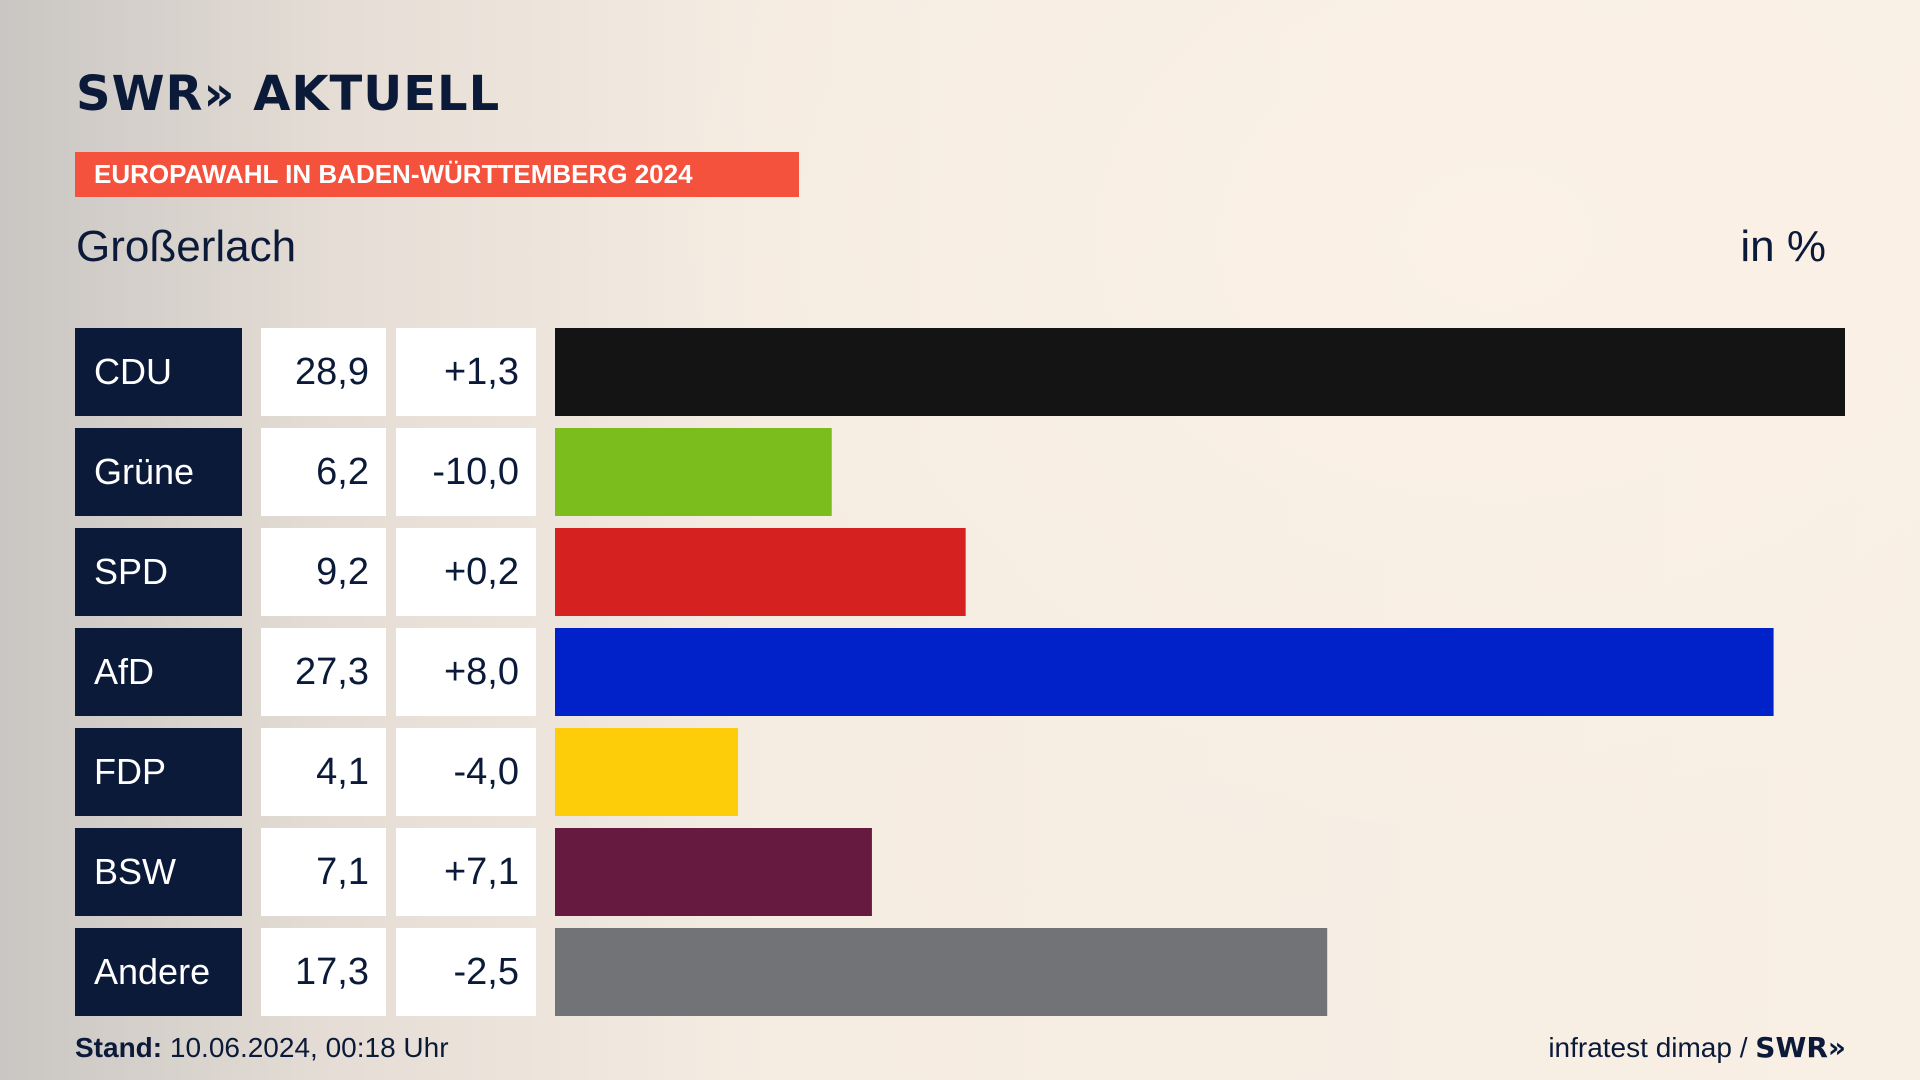 The width and height of the screenshot is (1920, 1080). What do you see at coordinates (332, 972) in the screenshot?
I see `value-label: 17,3` at bounding box center [332, 972].